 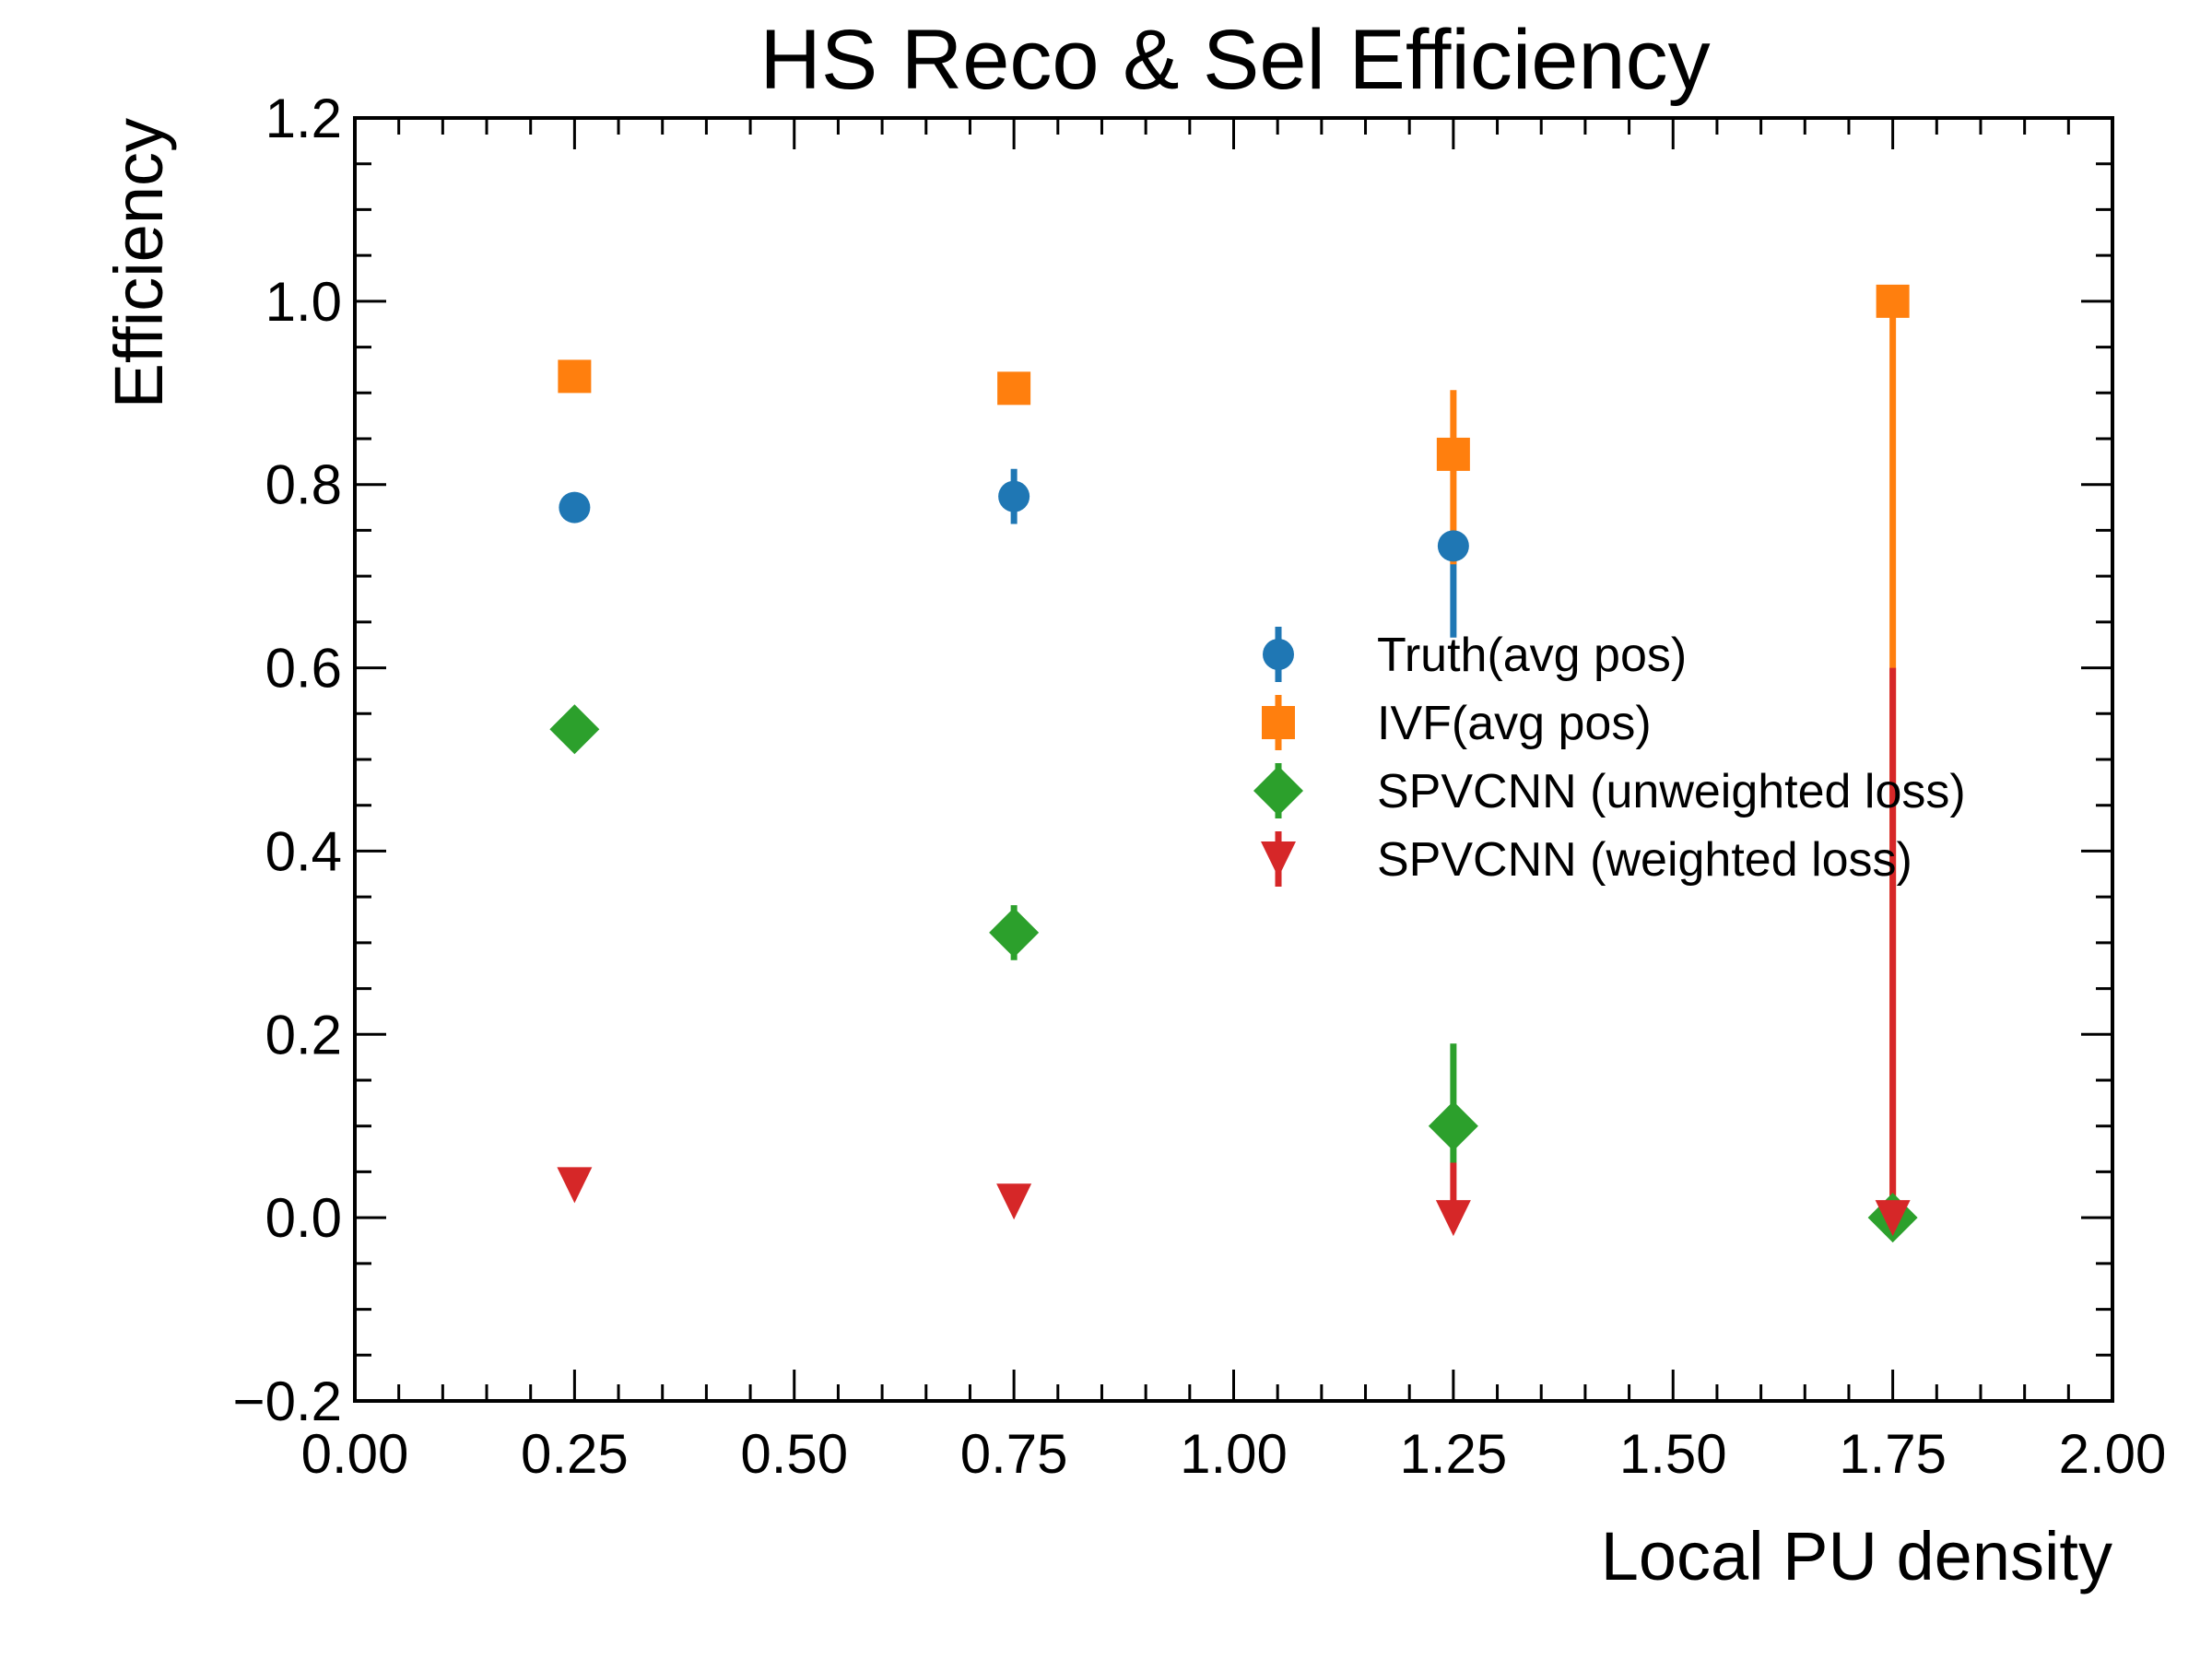 What do you see at coordinates (303, 851) in the screenshot?
I see `y-tick-label: 0.4` at bounding box center [303, 851].